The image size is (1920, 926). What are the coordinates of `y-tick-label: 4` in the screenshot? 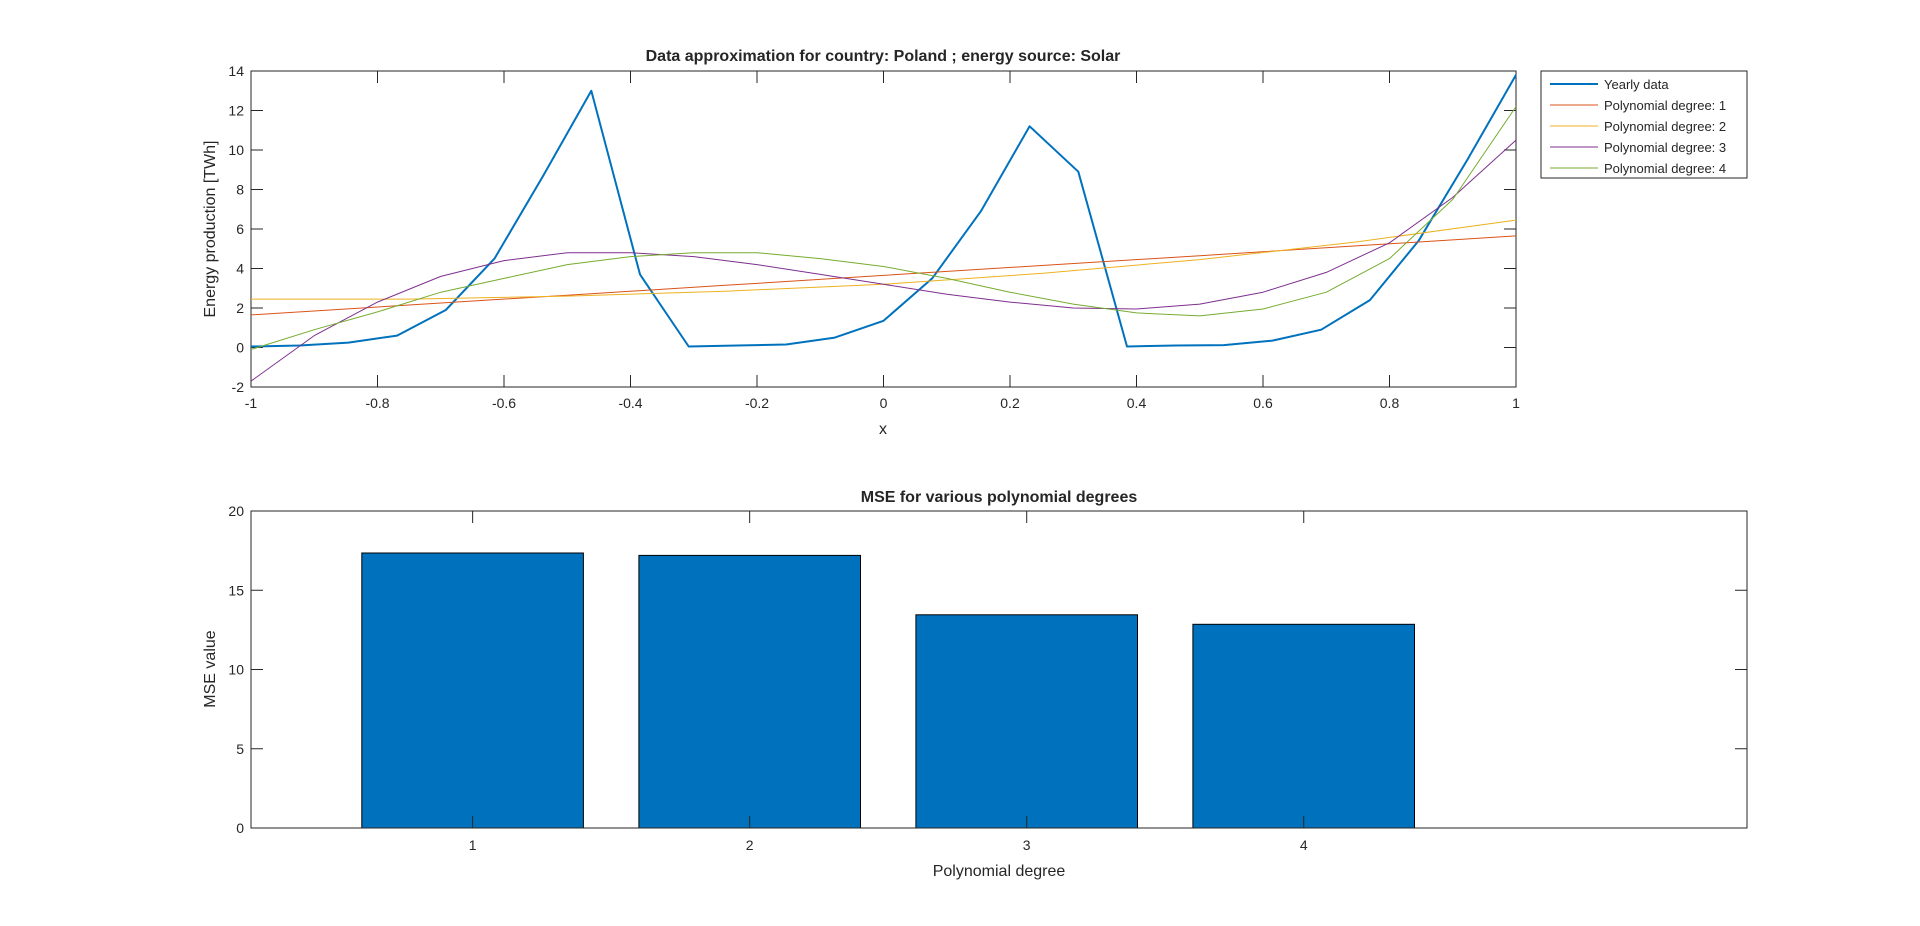 It's located at (240, 269).